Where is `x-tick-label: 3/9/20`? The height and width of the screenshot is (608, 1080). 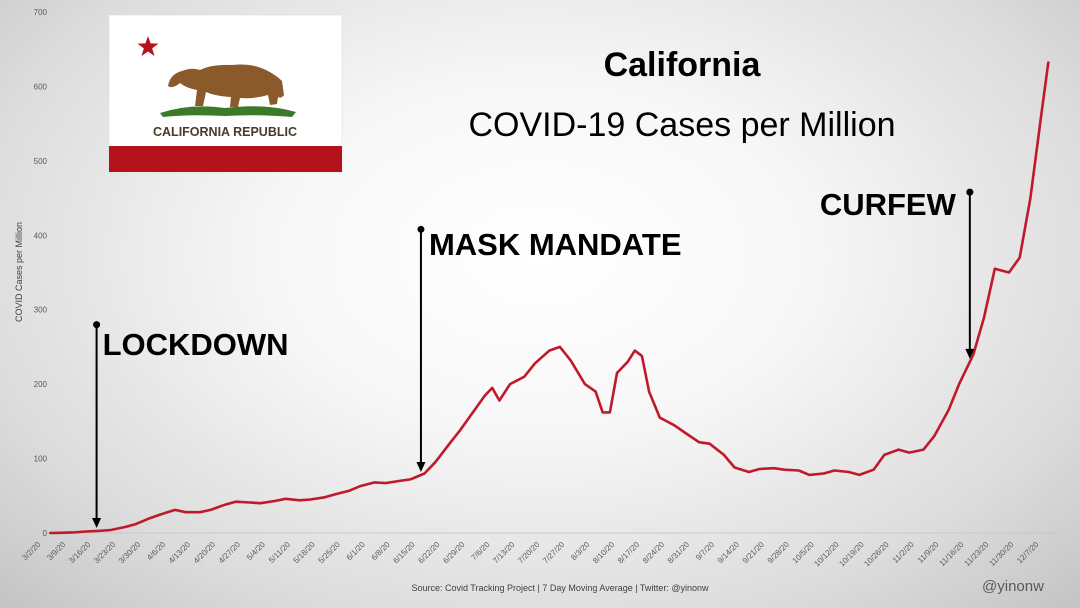
x-tick-label: 3/9/20 is located at coordinates (56, 551).